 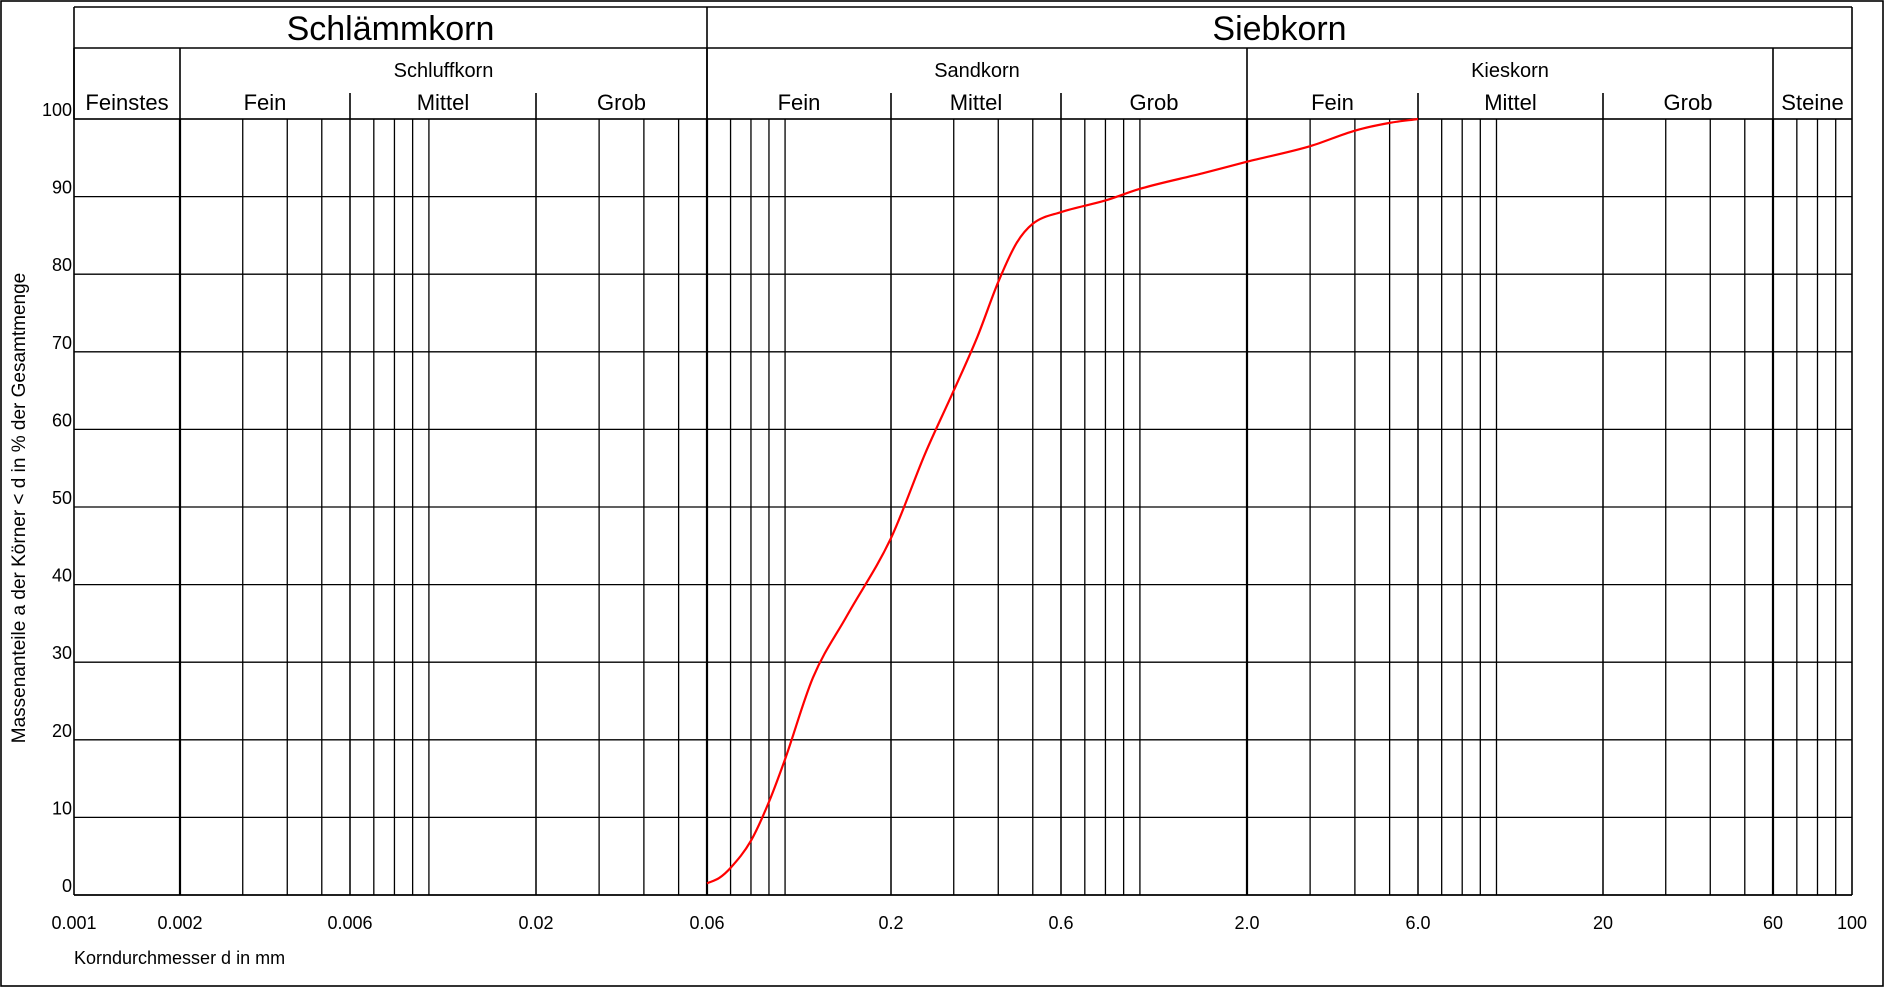 I want to click on x-tick-label: 0.002, so click(x=179, y=923).